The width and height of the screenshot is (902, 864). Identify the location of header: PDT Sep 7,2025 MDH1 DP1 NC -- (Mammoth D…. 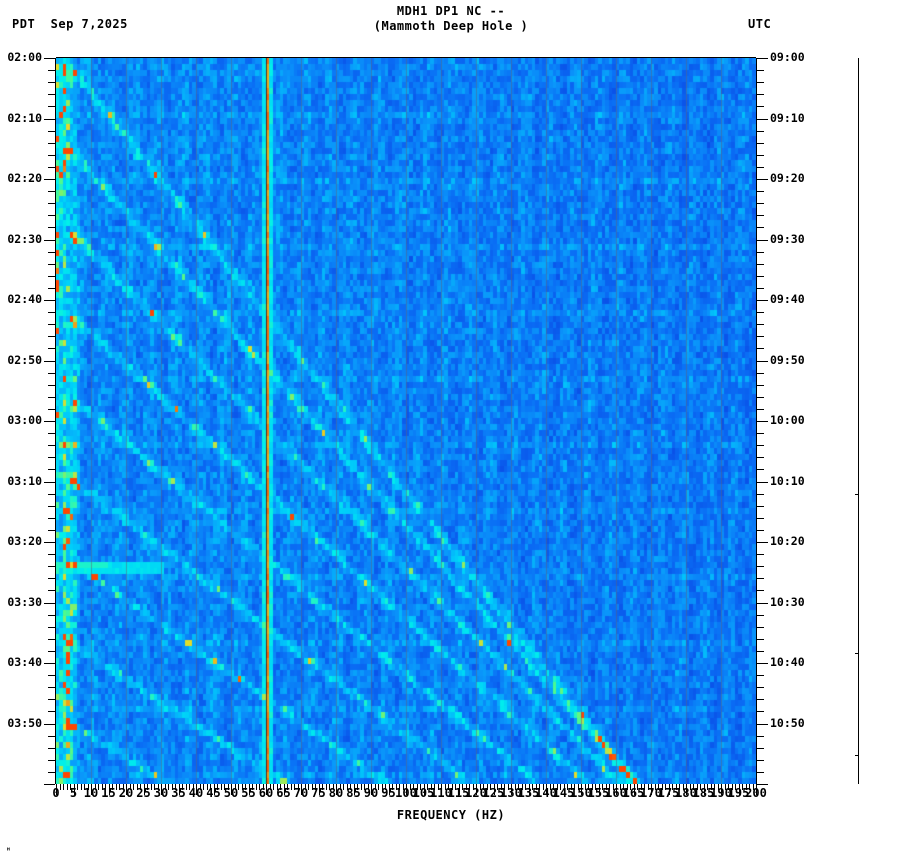
(451, 24).